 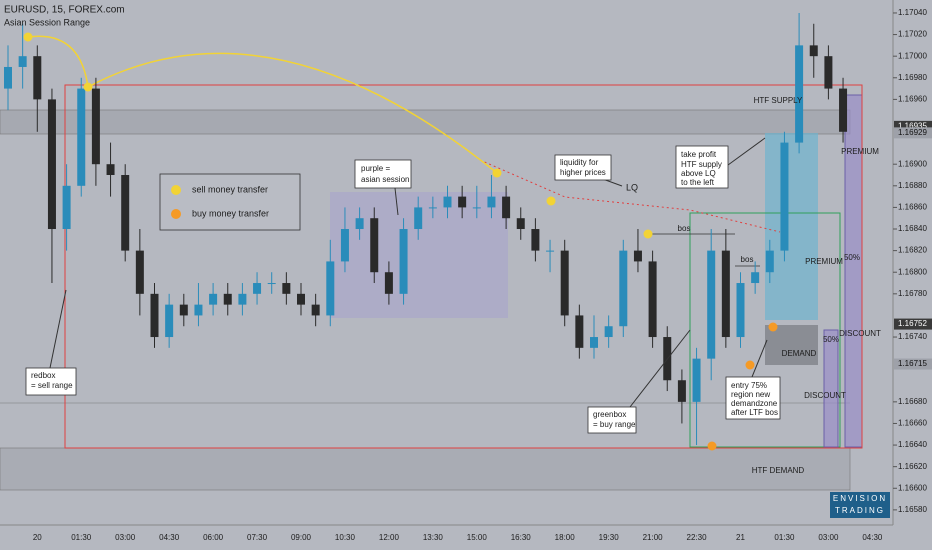 What do you see at coordinates (754, 412) in the screenshot?
I see `note-text: after LTF bos` at bounding box center [754, 412].